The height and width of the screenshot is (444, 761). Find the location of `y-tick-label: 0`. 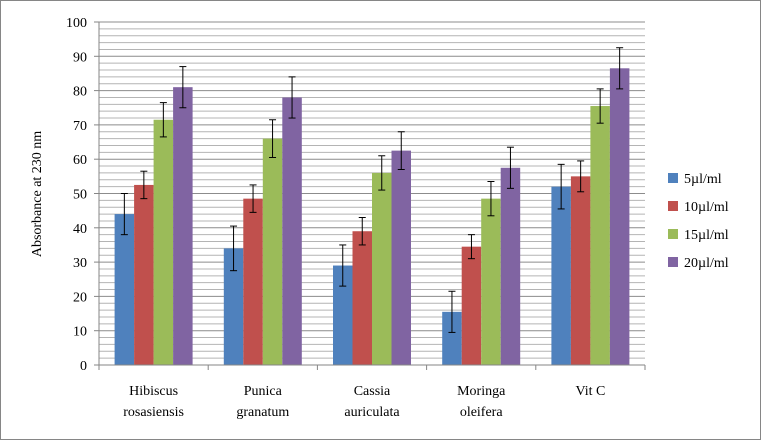

y-tick-label: 0 is located at coordinates (83, 366).